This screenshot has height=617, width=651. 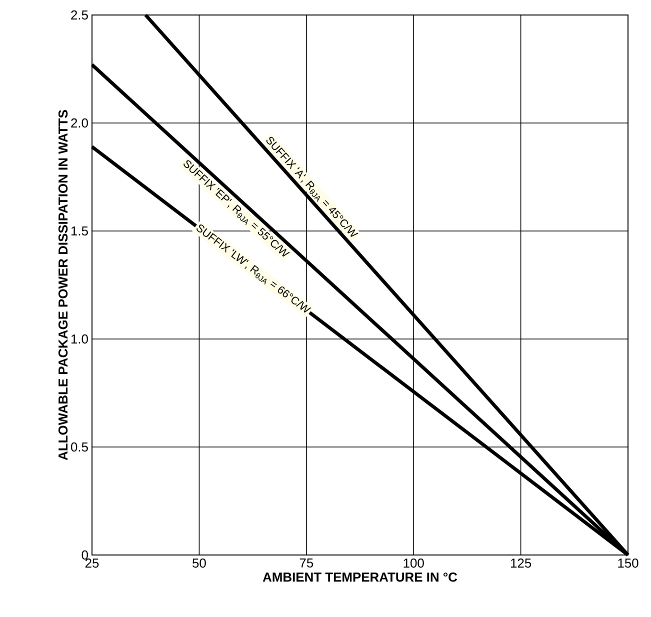 I want to click on y-tick-label: 2.0, so click(x=79, y=123).